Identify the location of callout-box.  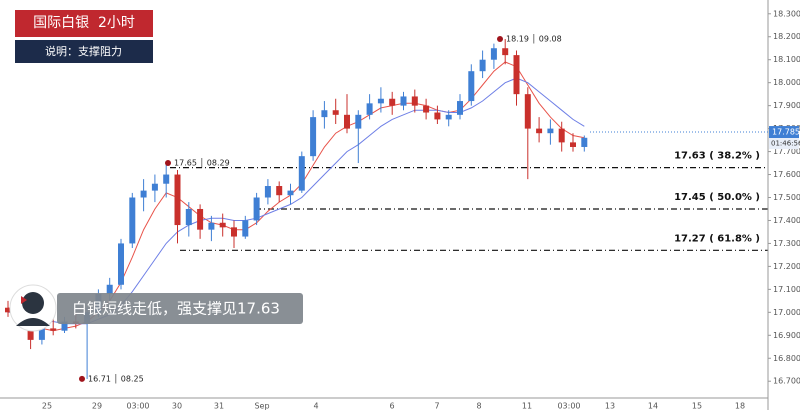
(180, 308).